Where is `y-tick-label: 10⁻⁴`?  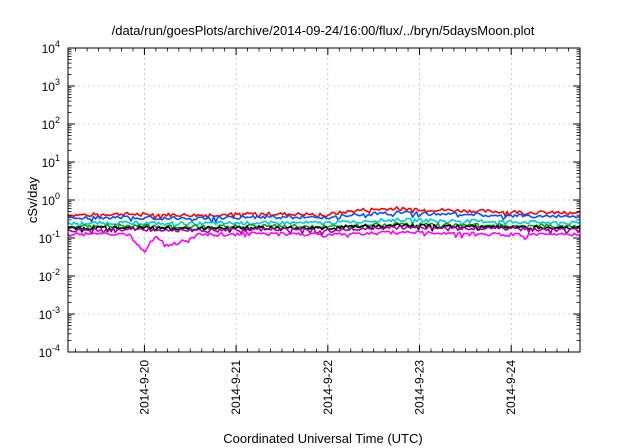 y-tick-label: 10⁻⁴ is located at coordinates (49, 351).